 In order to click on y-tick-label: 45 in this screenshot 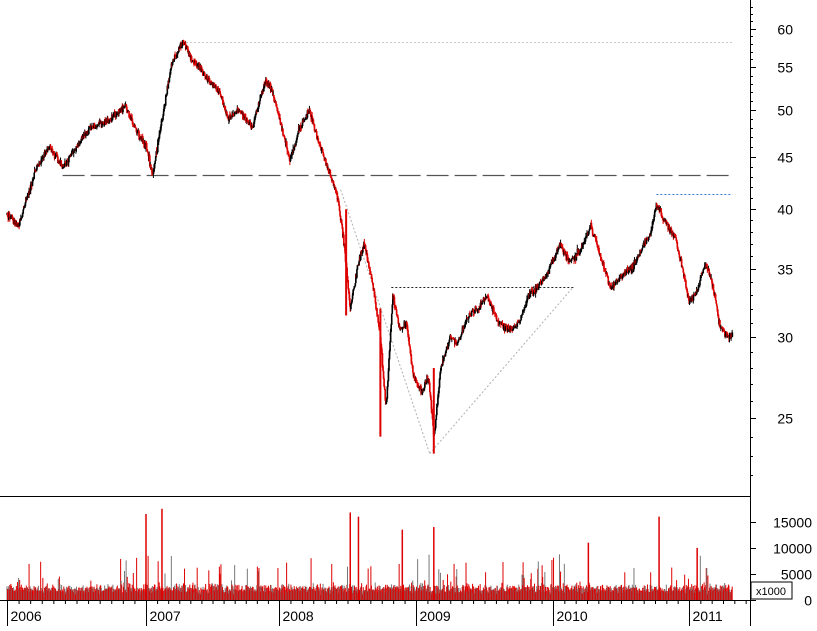, I will do `click(785, 158)`.